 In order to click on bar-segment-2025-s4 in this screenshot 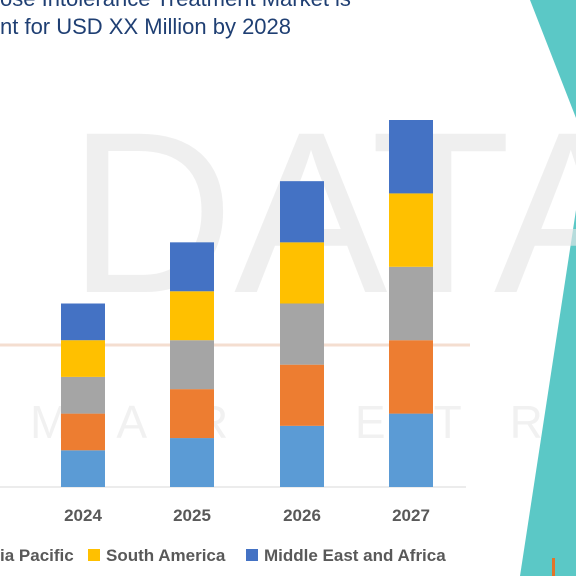, I will do `click(192, 267)`.